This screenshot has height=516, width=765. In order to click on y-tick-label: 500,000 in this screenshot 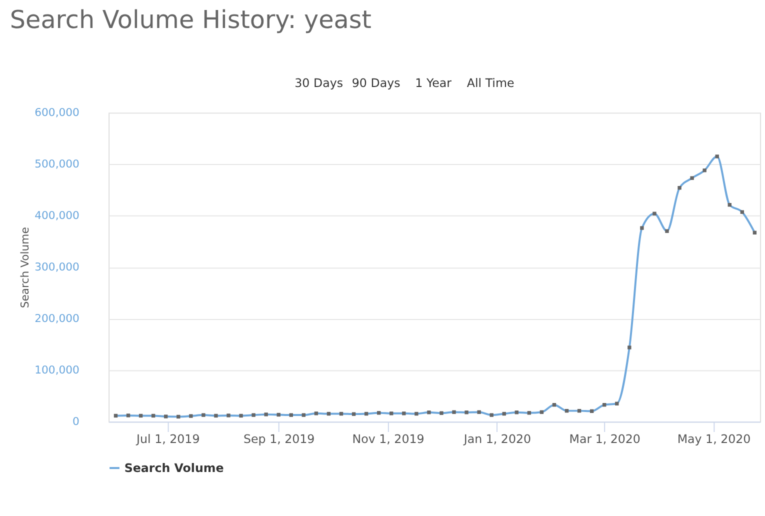, I will do `click(57, 164)`.